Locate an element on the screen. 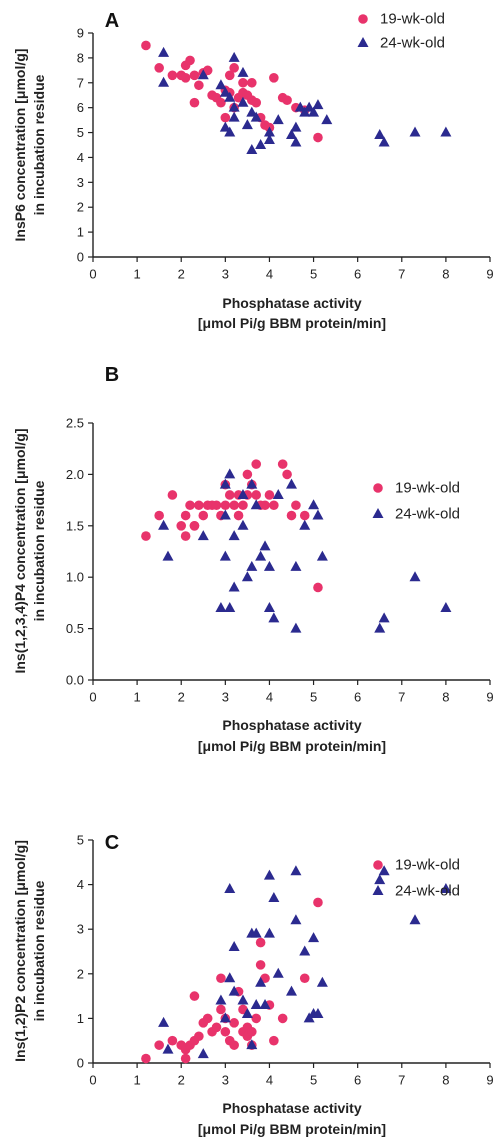 This screenshot has height=1141, width=498. y-axis-title: Ins(1,2,3,4)P4 concentration [μmol/g] is located at coordinates (20, 550).